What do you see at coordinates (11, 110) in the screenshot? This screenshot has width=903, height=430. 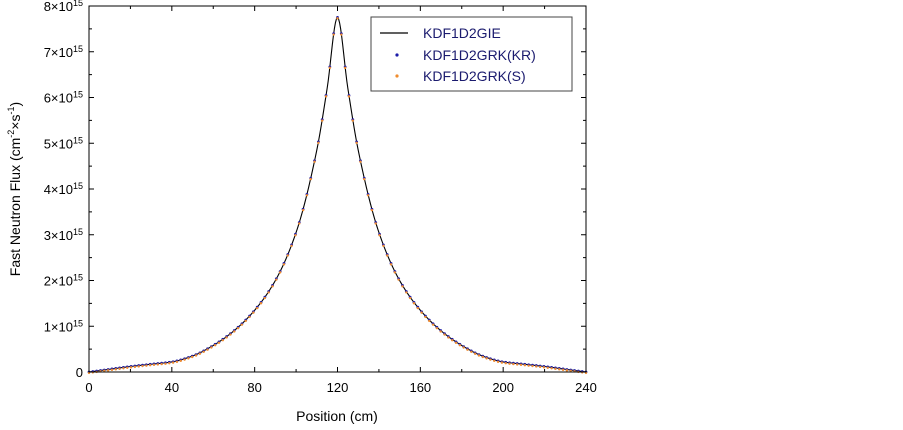 I see `y-axis-title-exp2: -1` at bounding box center [11, 110].